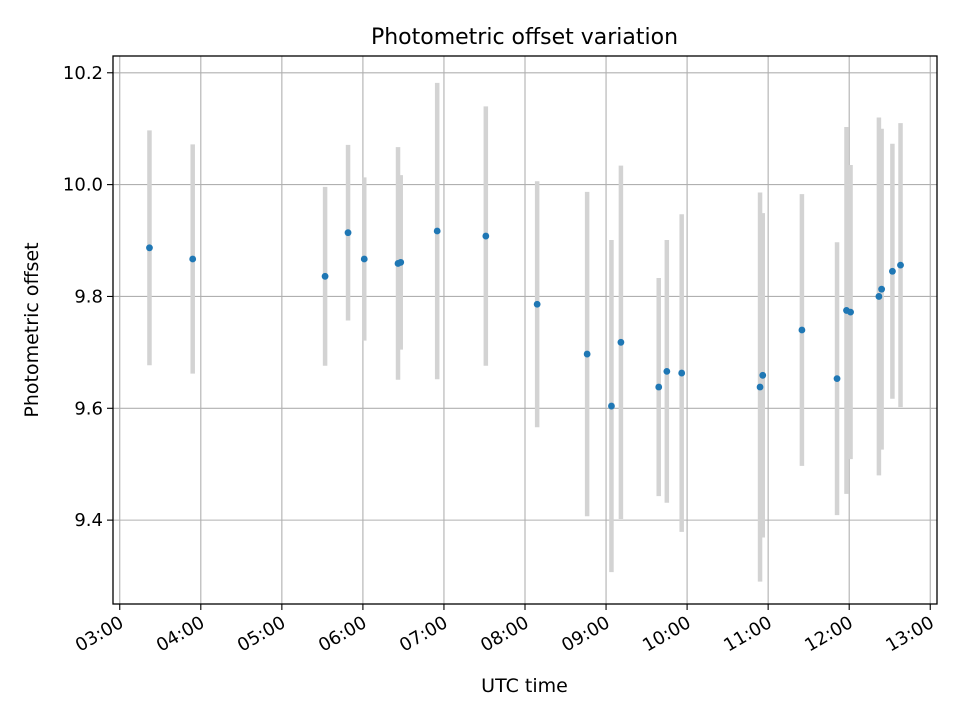 The width and height of the screenshot is (960, 720). What do you see at coordinates (524, 37) in the screenshot?
I see `chart-title: Photometric offset variation` at bounding box center [524, 37].